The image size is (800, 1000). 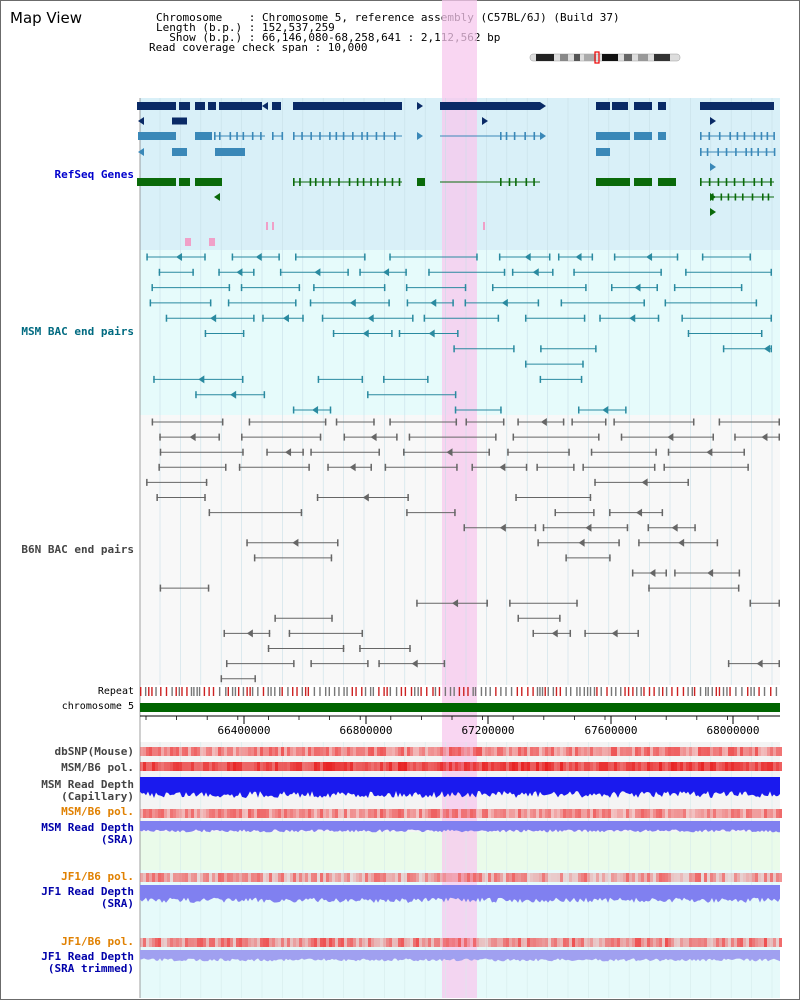 What do you see at coordinates (87, 790) in the screenshot?
I see `msm-read-depth-capillary-label: MSM Read Depth (Capillary)` at bounding box center [87, 790].